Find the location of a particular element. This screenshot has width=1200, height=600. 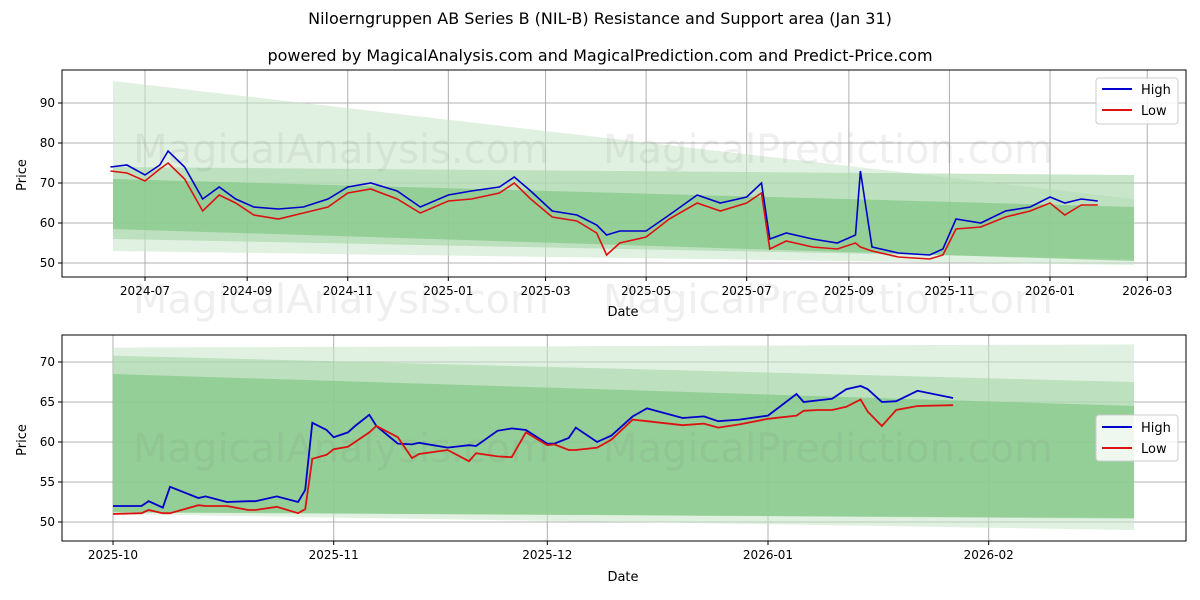

x-tick-label: 2024-09 is located at coordinates (247, 291).